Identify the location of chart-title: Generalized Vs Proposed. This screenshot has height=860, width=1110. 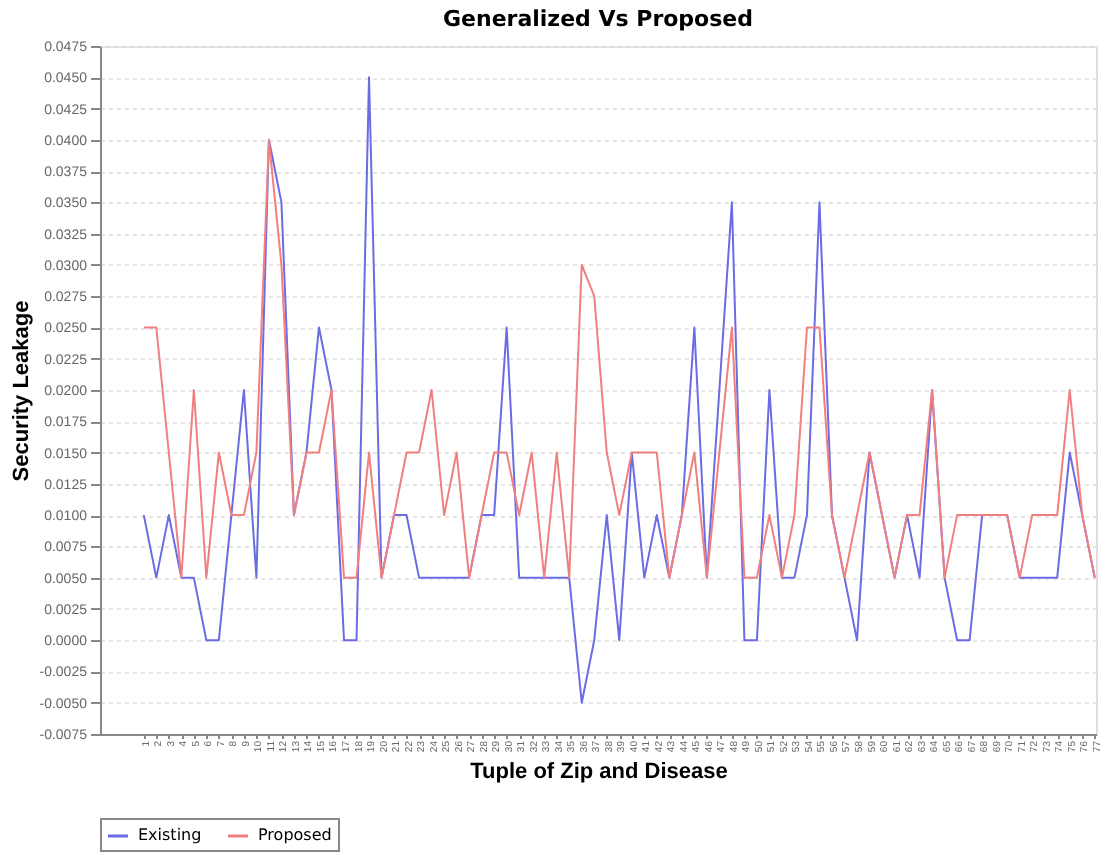
(598, 19).